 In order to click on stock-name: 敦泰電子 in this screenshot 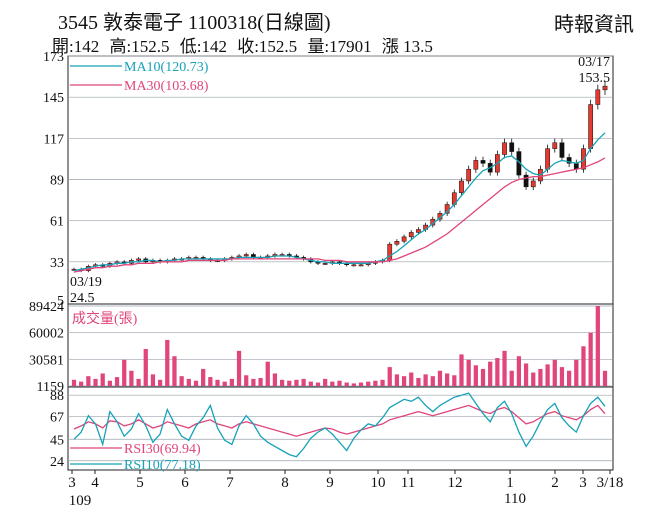, I will do `click(143, 23)`.